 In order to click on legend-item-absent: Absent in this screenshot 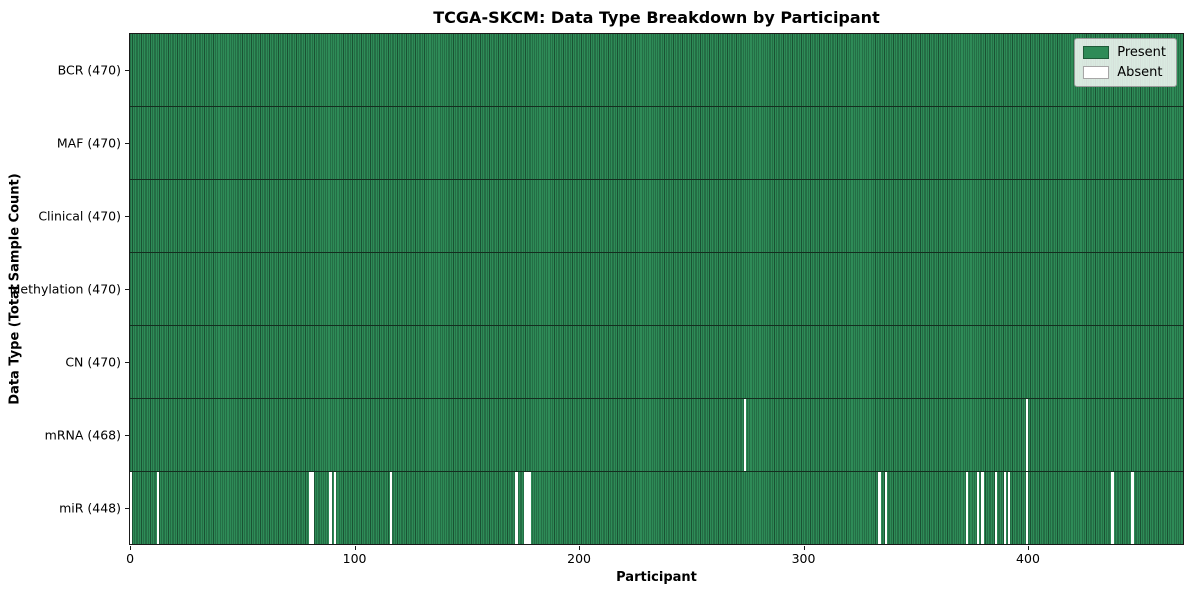, I will do `click(1124, 72)`.